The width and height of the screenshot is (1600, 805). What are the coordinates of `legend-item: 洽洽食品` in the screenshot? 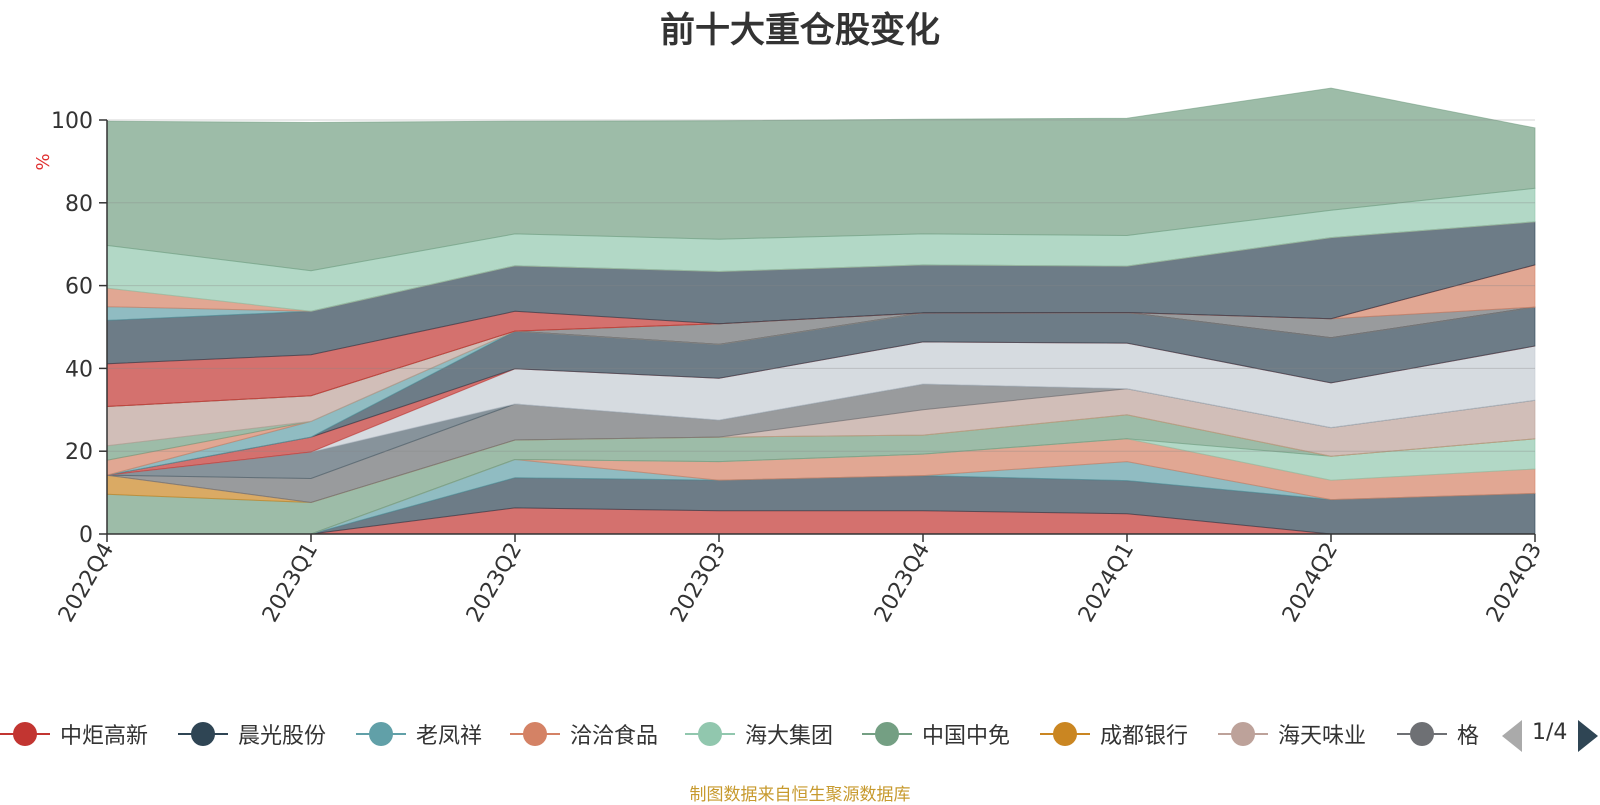 It's located at (584, 734).